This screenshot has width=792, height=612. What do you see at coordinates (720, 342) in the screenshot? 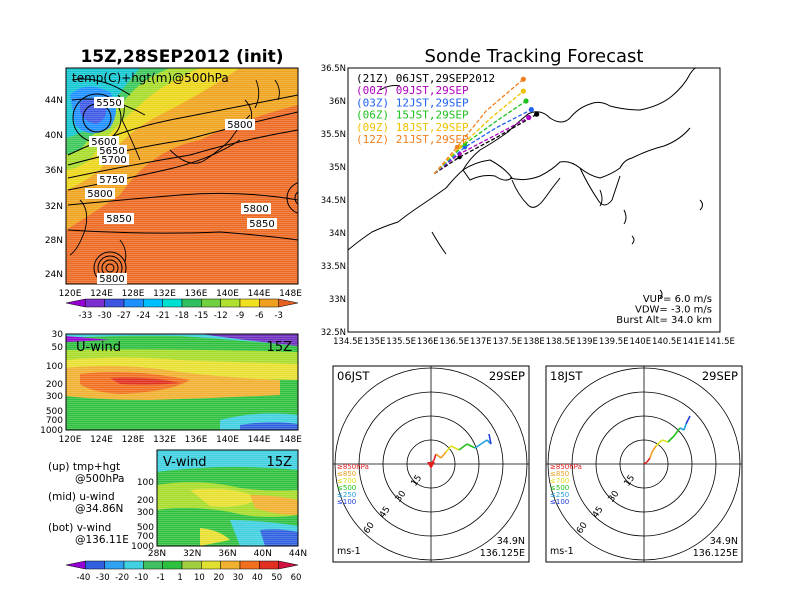
I see `track-lon-label: 141.5E` at bounding box center [720, 342].